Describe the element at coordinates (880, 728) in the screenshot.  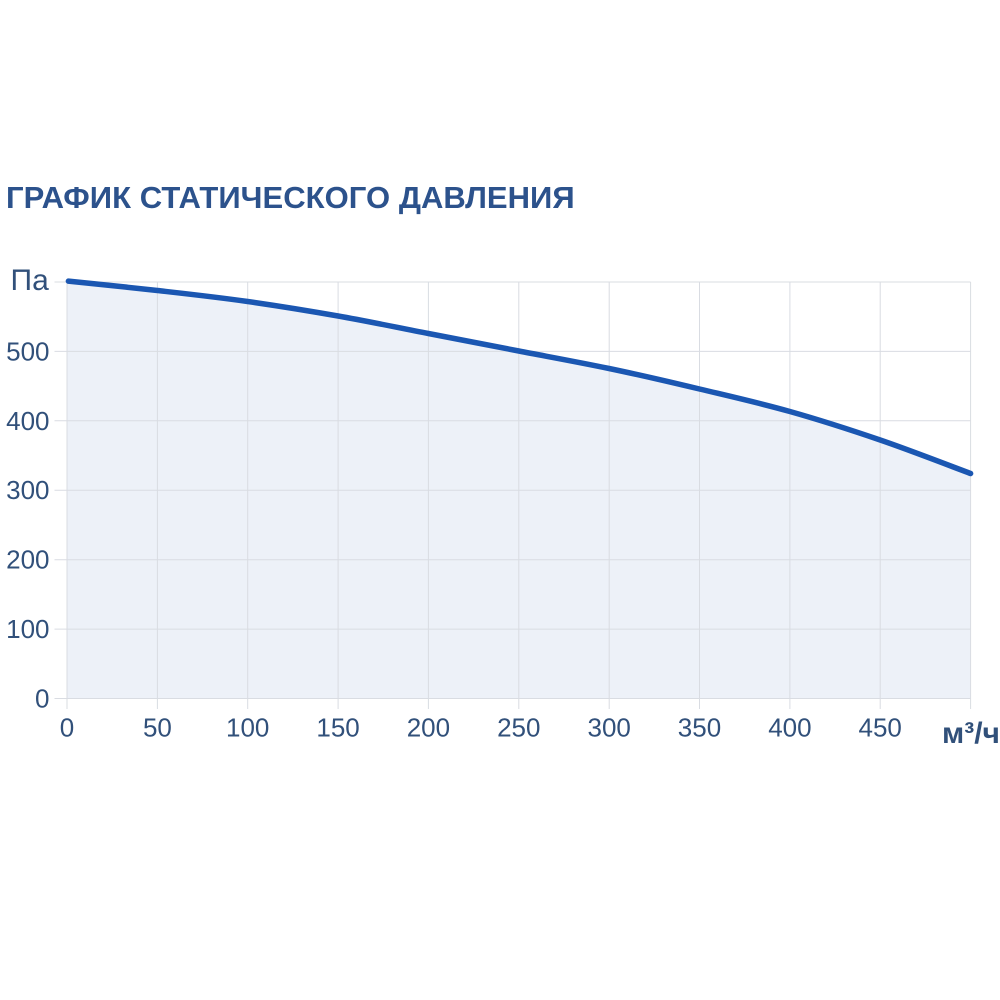
I see `svg-text: 450` at that location.